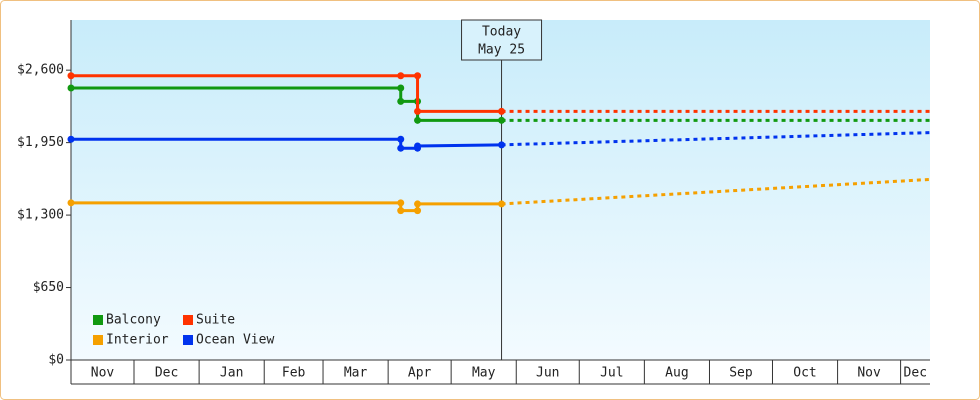  Describe the element at coordinates (547, 373) in the screenshot. I see `x-tick-label: Jun` at that location.